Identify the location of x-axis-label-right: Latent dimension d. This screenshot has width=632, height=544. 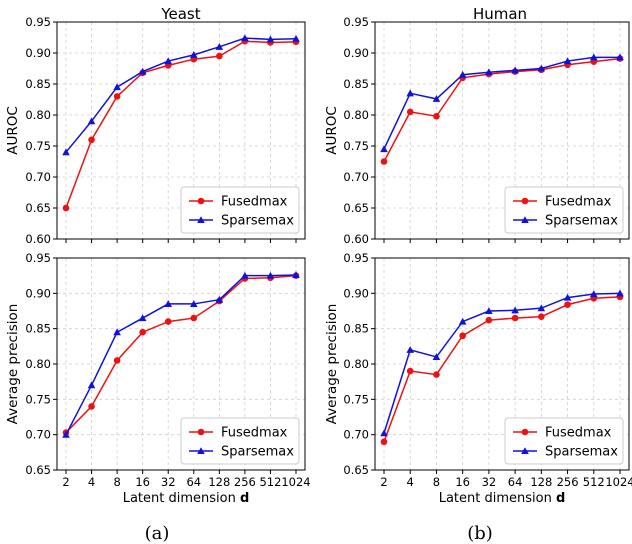
(502, 498).